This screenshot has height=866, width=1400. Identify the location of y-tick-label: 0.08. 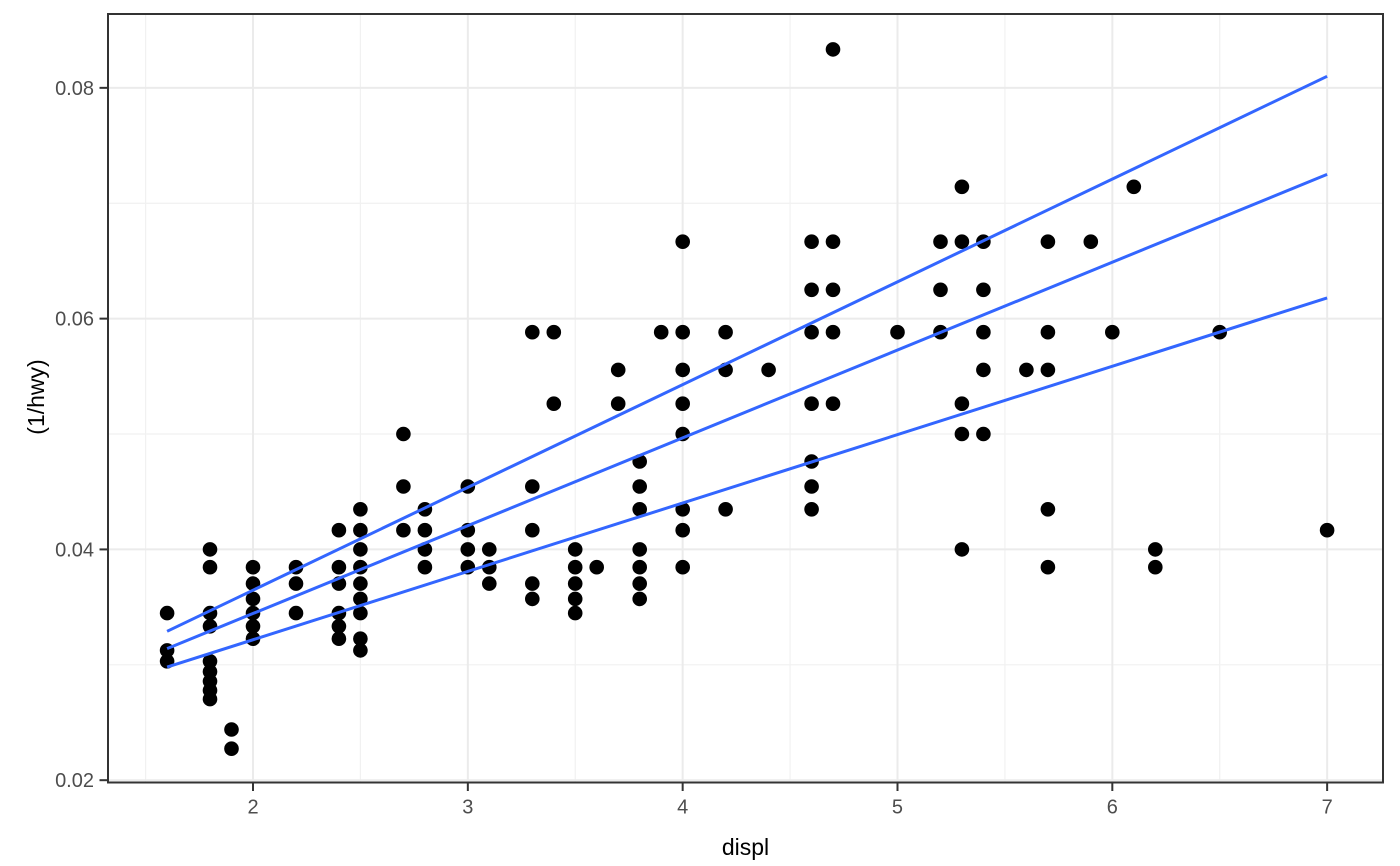
(74, 89).